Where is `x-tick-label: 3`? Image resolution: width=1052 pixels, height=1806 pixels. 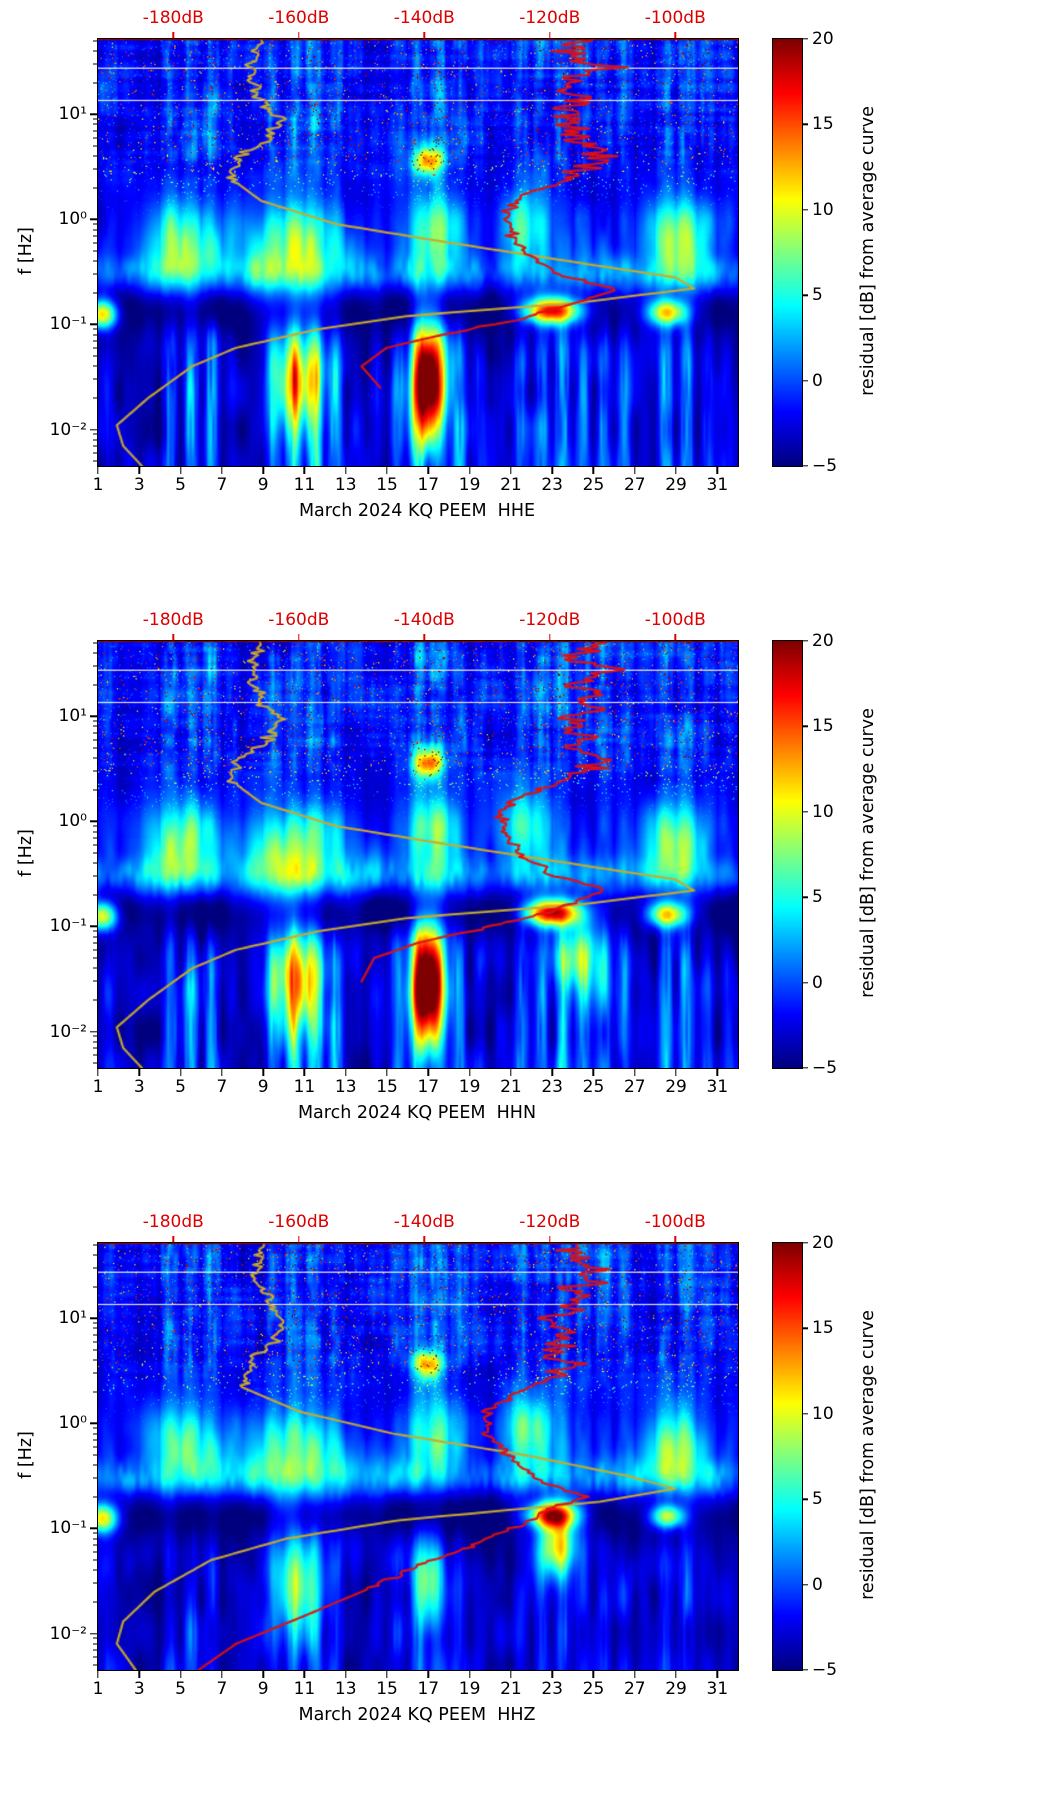
x-tick-label: 3 is located at coordinates (139, 1087).